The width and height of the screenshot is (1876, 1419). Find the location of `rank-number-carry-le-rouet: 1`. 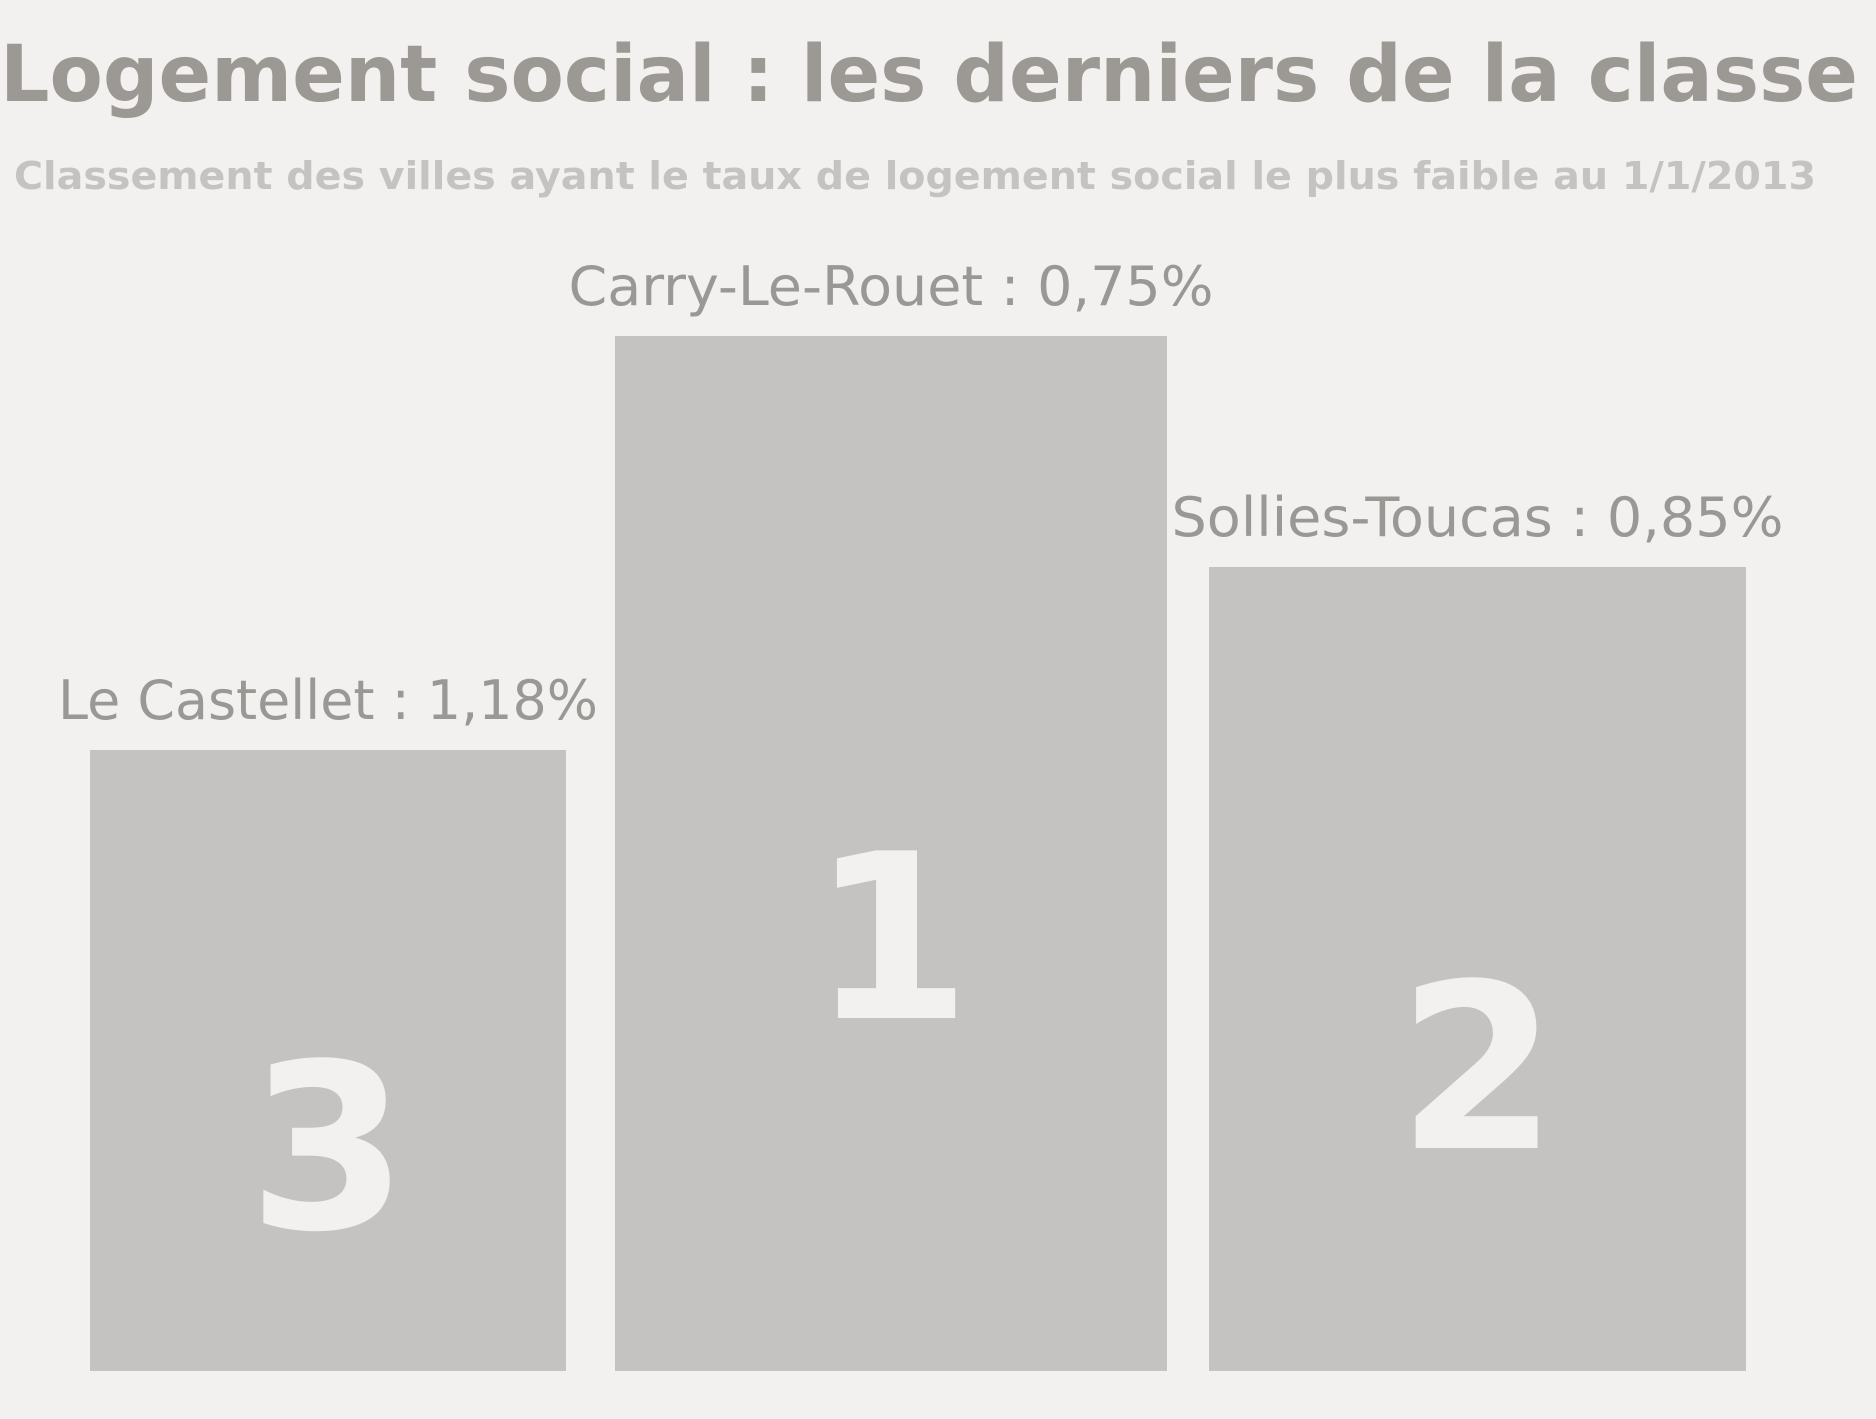

rank-number-carry-le-rouet: 1 is located at coordinates (891, 939).